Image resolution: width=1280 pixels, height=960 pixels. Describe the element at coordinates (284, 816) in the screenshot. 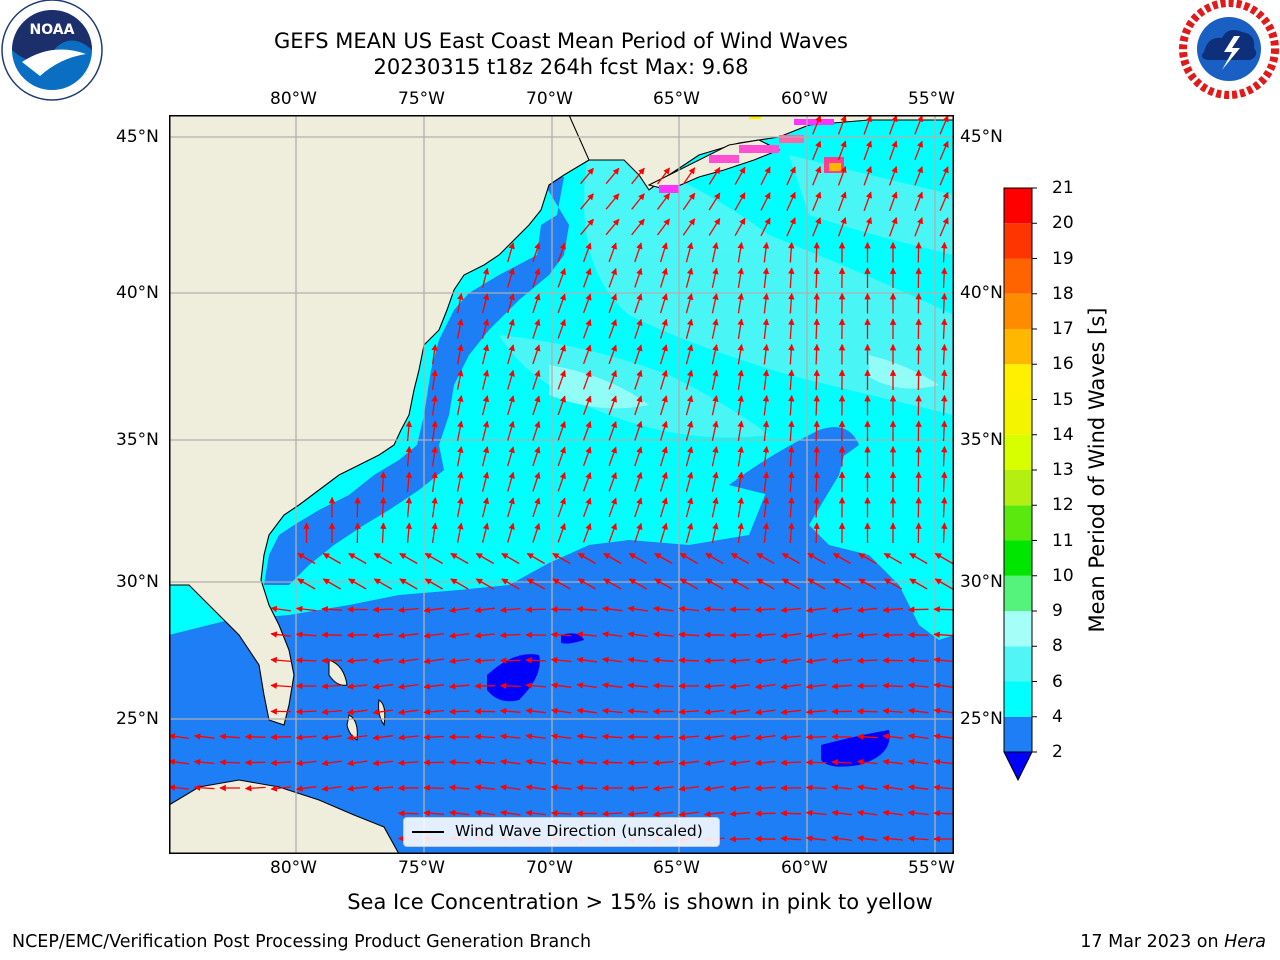

I see `land-cuba` at that location.